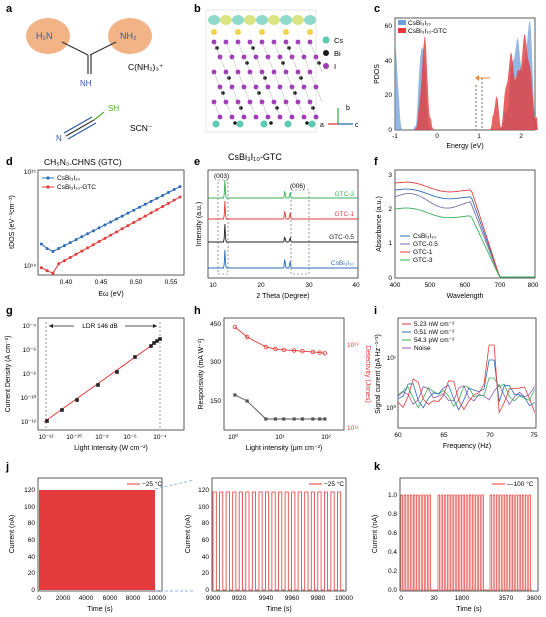 The width and height of the screenshot is (546, 617). Describe the element at coordinates (391, 408) in the screenshot. I see `i-ytick-0: 10⁰` at that location.